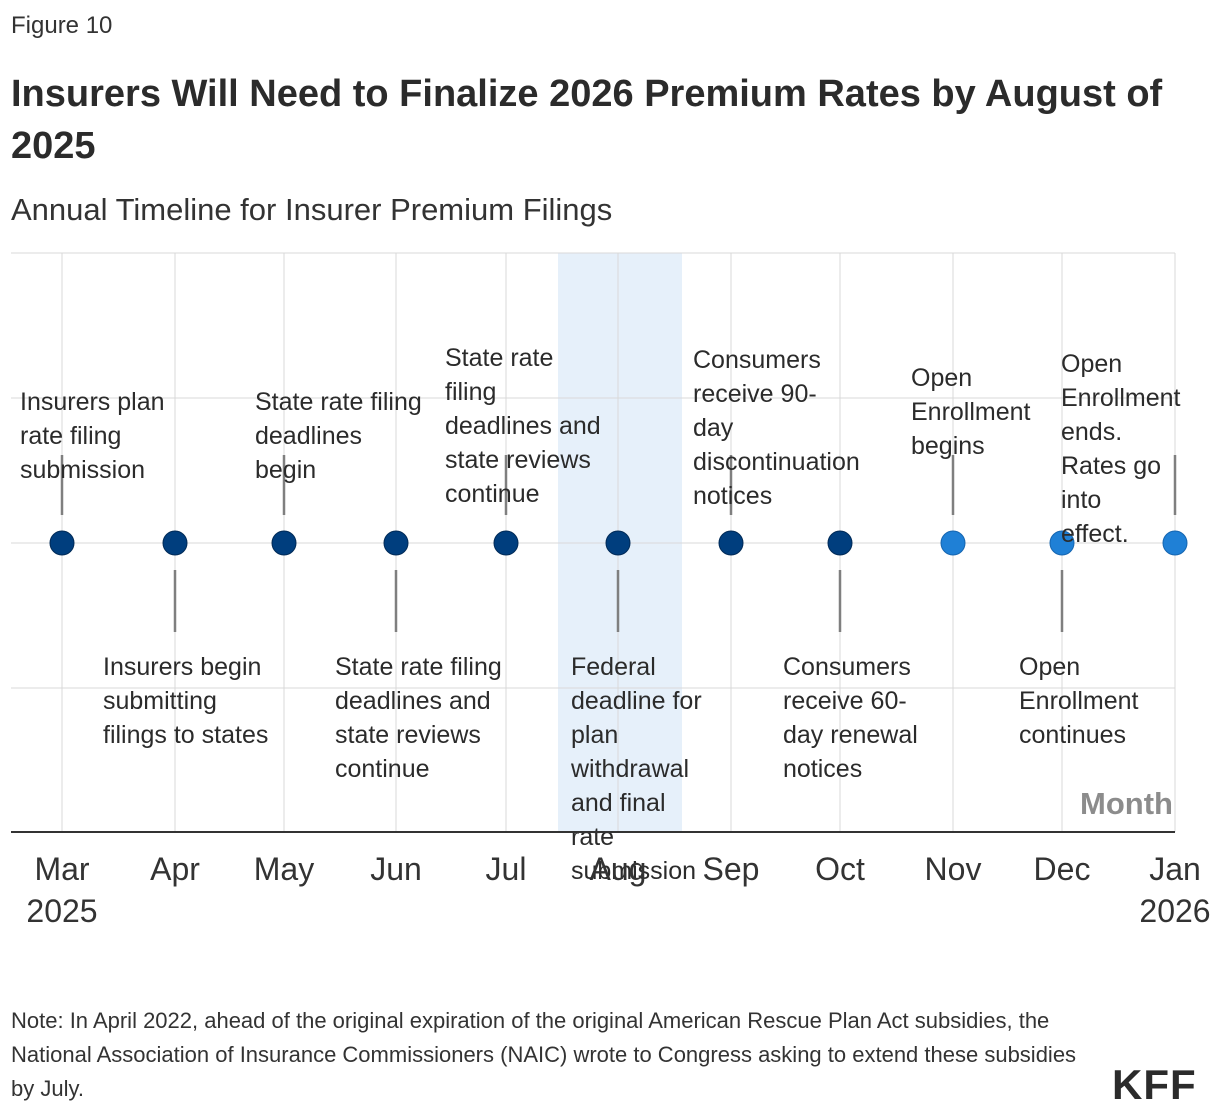 This screenshot has height=1116, width=1220. What do you see at coordinates (1095, 534) in the screenshot?
I see `event-label-line: effect.` at bounding box center [1095, 534].